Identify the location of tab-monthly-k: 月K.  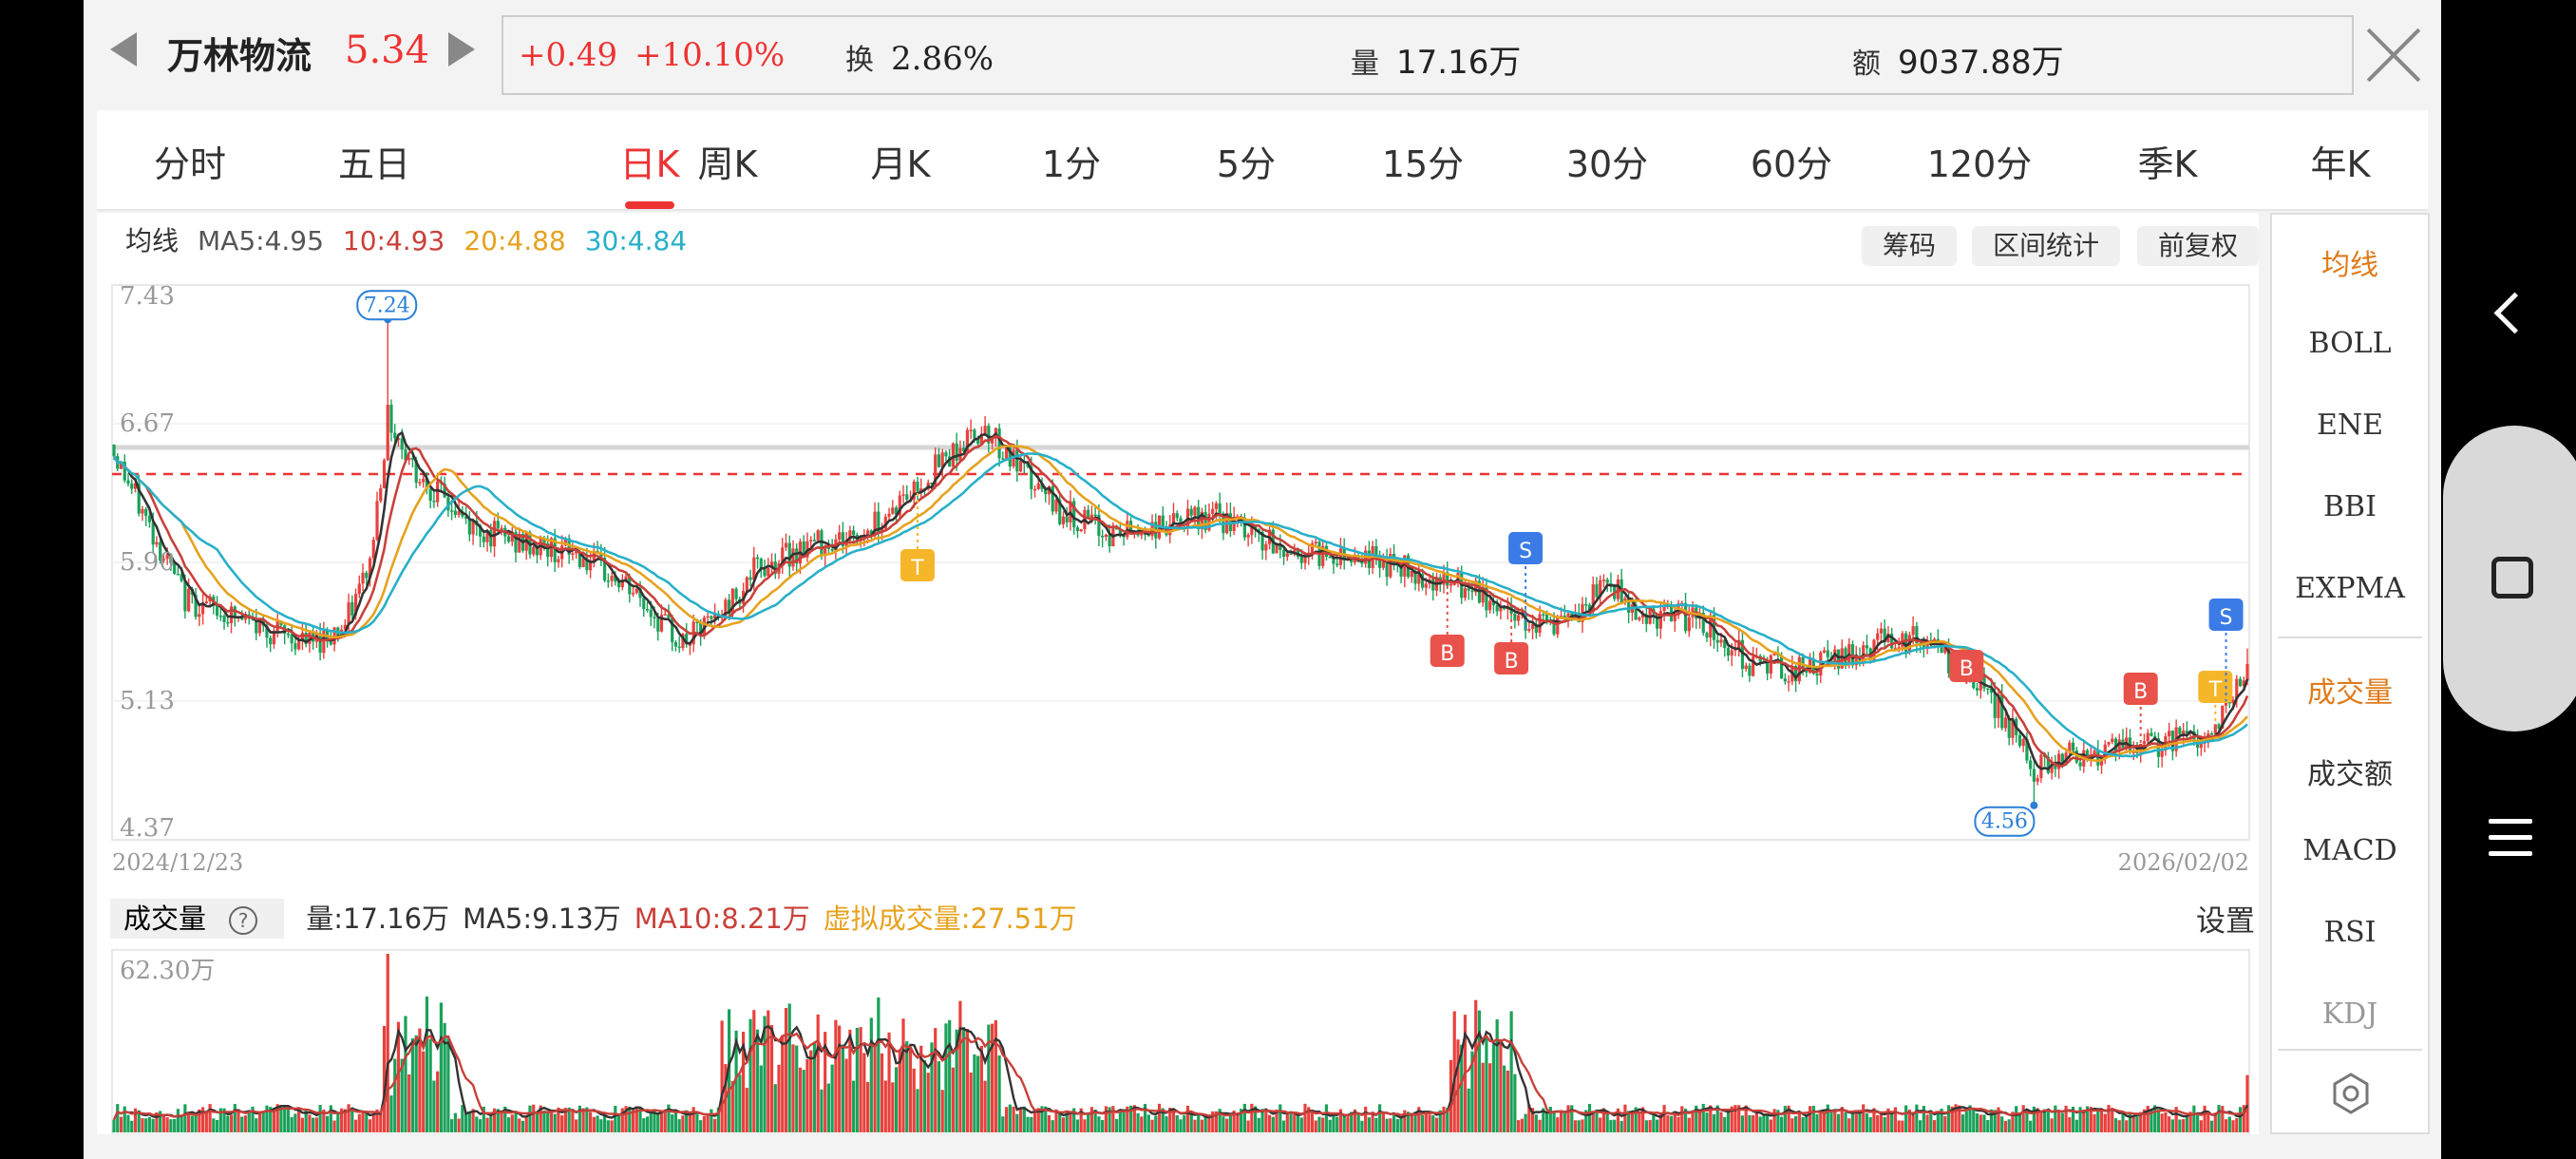
(900, 164).